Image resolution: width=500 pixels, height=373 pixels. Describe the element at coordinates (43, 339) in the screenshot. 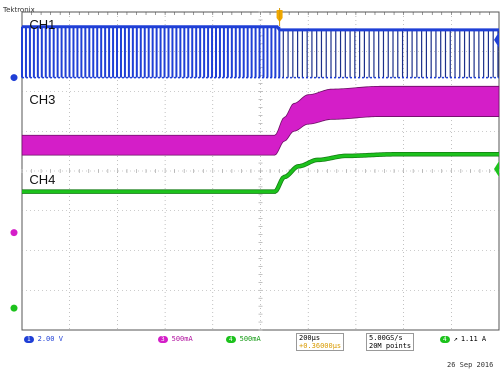

I see `ch1-scale-readout: 1 2.00 V` at that location.